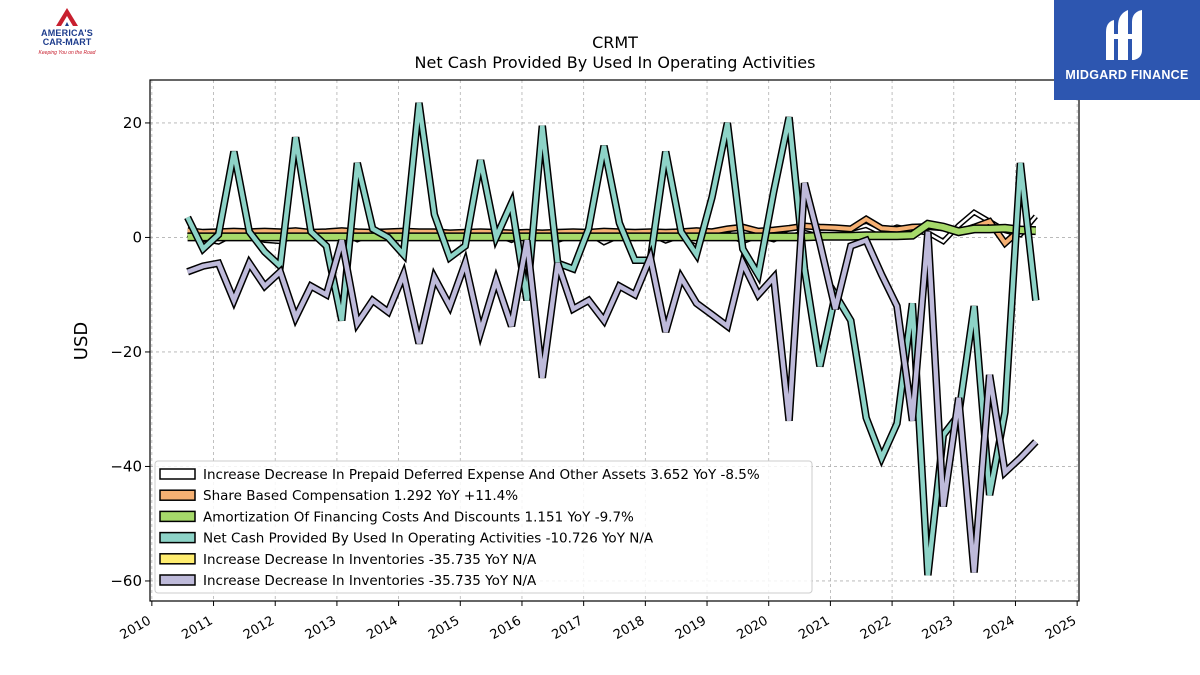  What do you see at coordinates (999, 628) in the screenshot?
I see `x-tick-label: 2024` at bounding box center [999, 628].